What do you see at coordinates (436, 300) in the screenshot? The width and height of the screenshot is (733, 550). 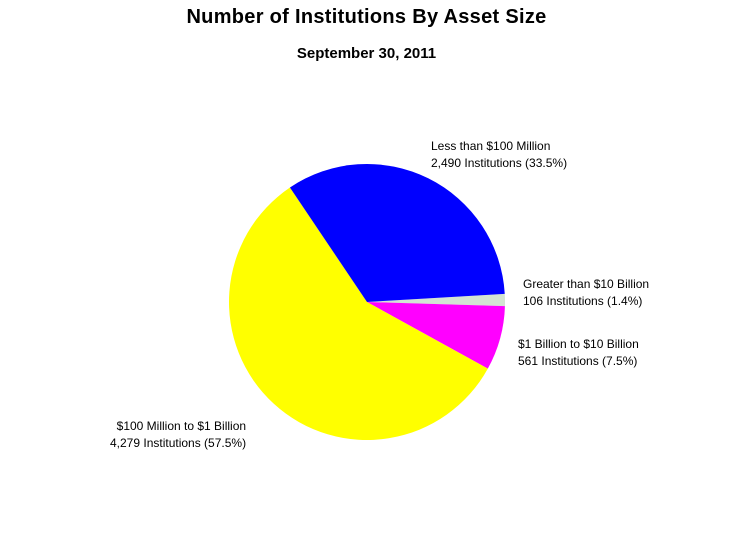 I see `pie-slice-greater-than-10-billion` at bounding box center [436, 300].